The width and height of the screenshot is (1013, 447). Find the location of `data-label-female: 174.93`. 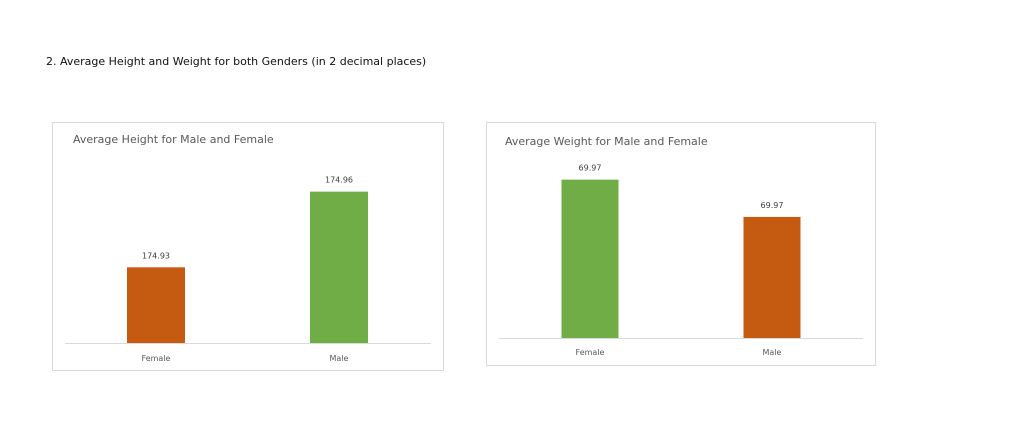

data-label-female: 174.93 is located at coordinates (156, 255).